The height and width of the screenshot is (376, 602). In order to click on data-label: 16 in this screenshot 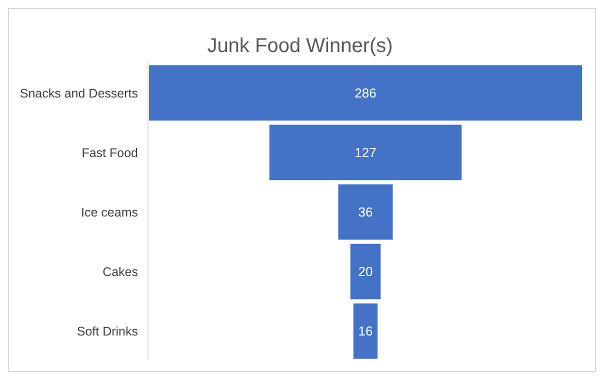, I will do `click(365, 331)`.